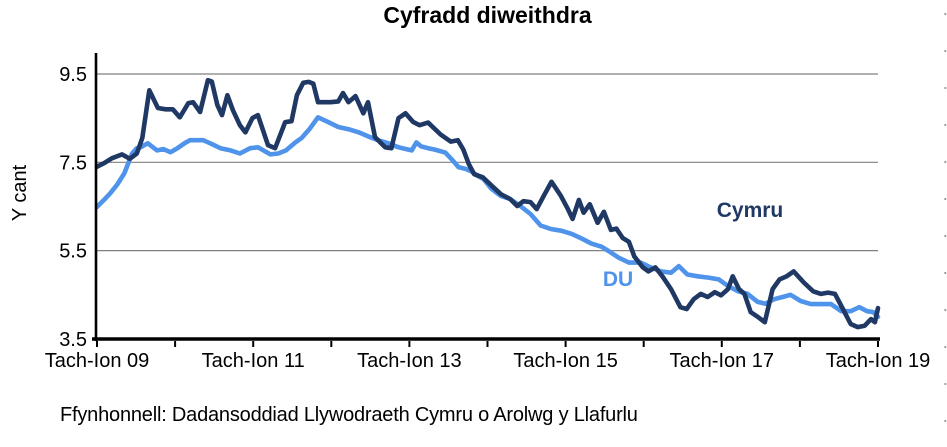  Describe the element at coordinates (73, 252) in the screenshot. I see `y-tick-label: 5.5` at that location.